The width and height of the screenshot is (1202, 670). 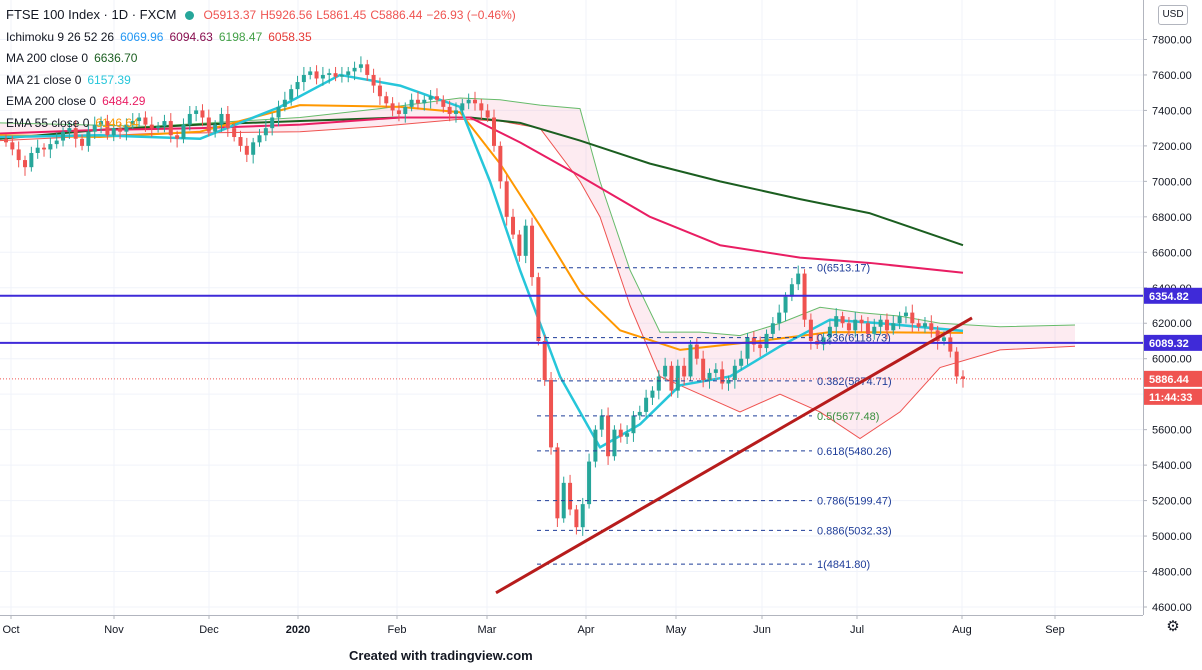 What do you see at coordinates (263, 59) in the screenshot?
I see `legend-indicator-row: MA 200 close 0 6636.70` at bounding box center [263, 59].